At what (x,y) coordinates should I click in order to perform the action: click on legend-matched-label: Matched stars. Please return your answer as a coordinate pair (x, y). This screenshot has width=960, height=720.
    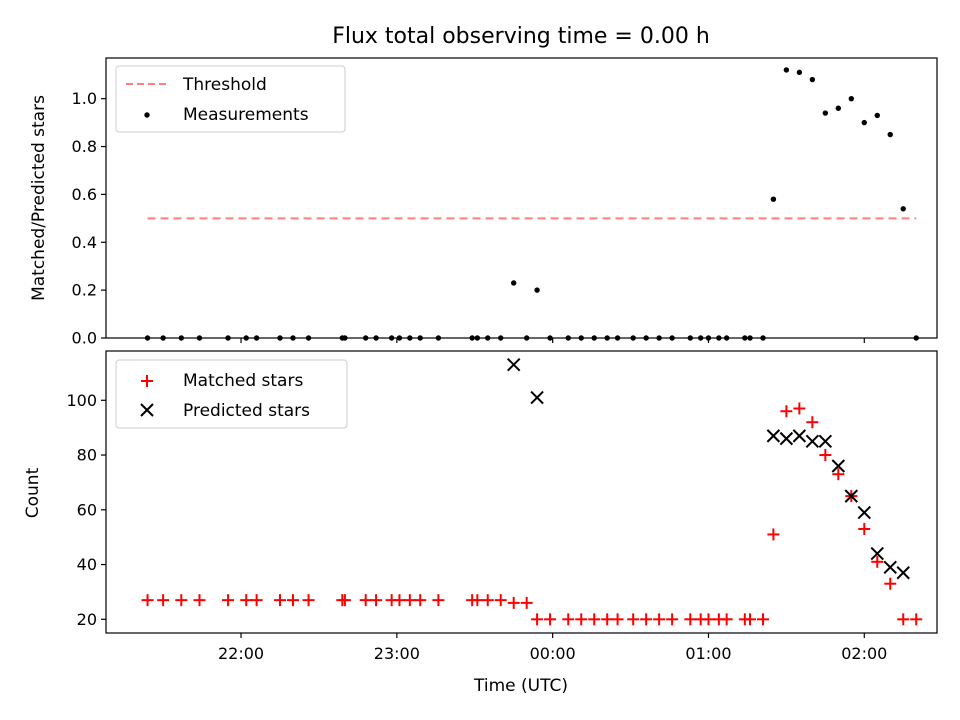
    Looking at the image, I should click on (243, 381).